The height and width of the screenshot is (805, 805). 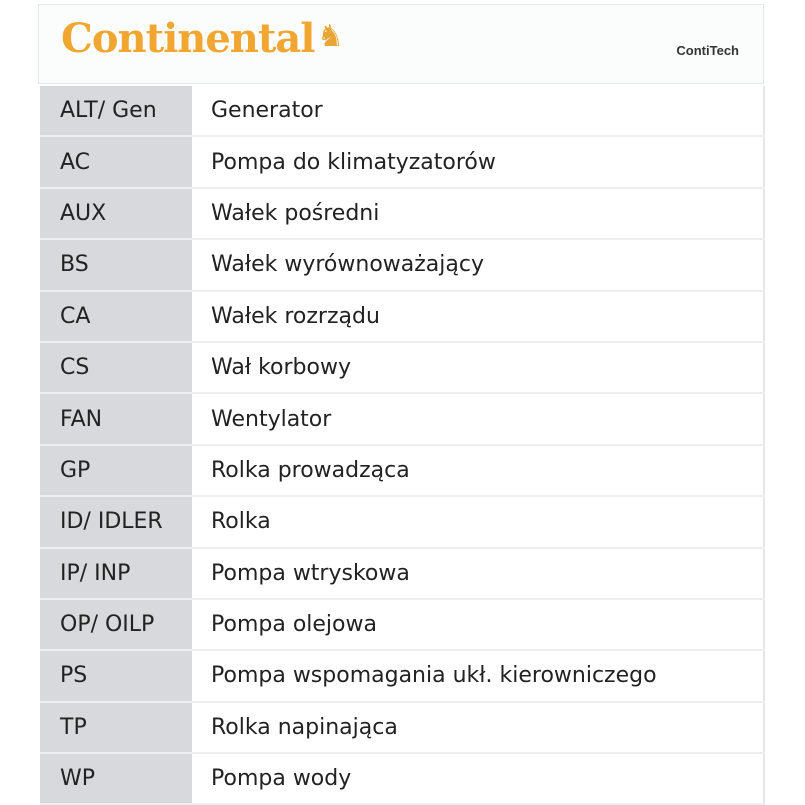 What do you see at coordinates (188, 38) in the screenshot?
I see `continental-logo: Continental` at bounding box center [188, 38].